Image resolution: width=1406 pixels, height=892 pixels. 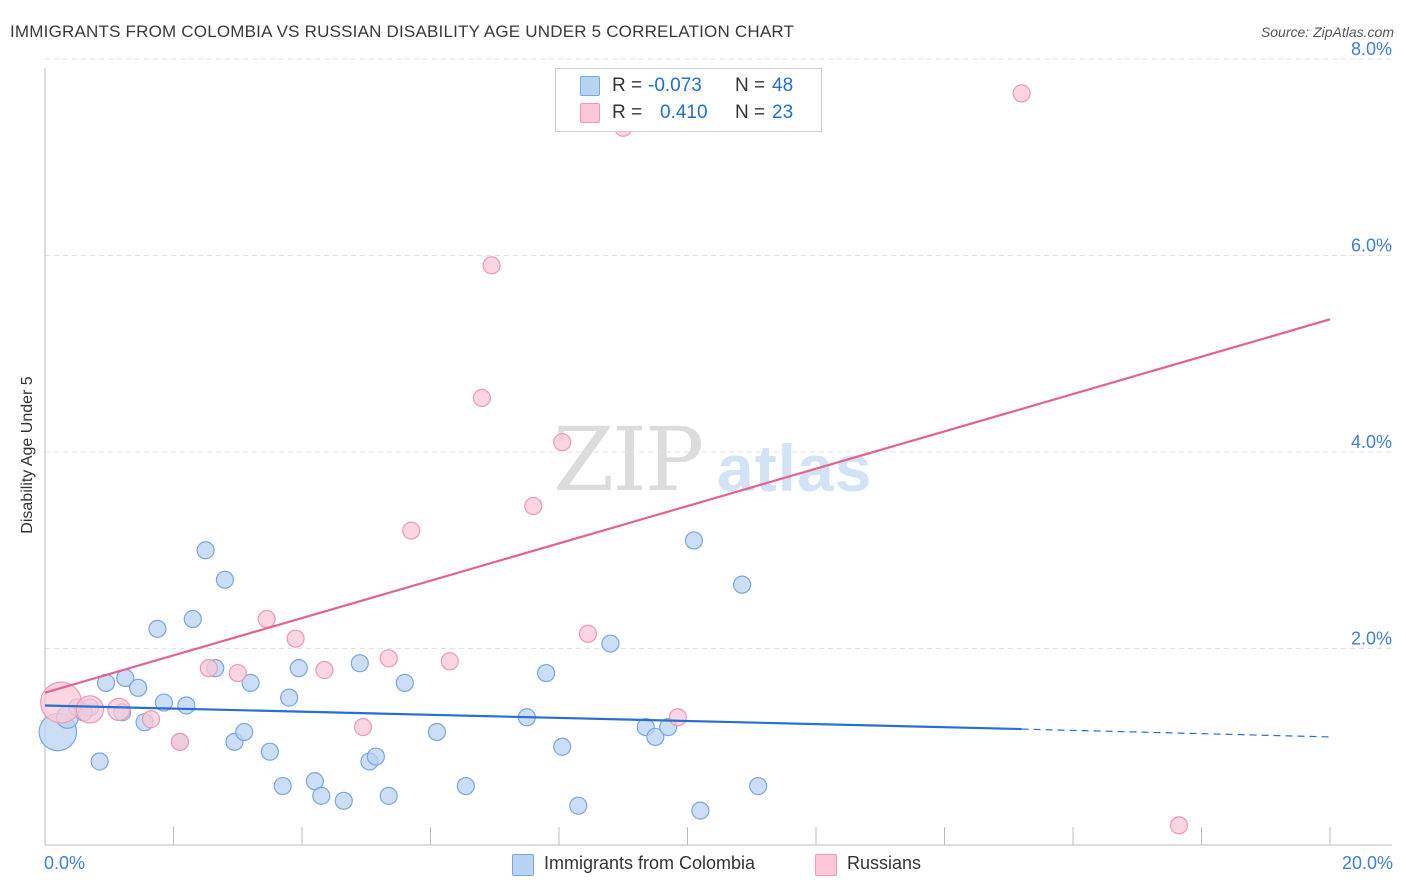 What do you see at coordinates (628, 459) in the screenshot?
I see `watermark-zip: ZIP` at bounding box center [628, 459].